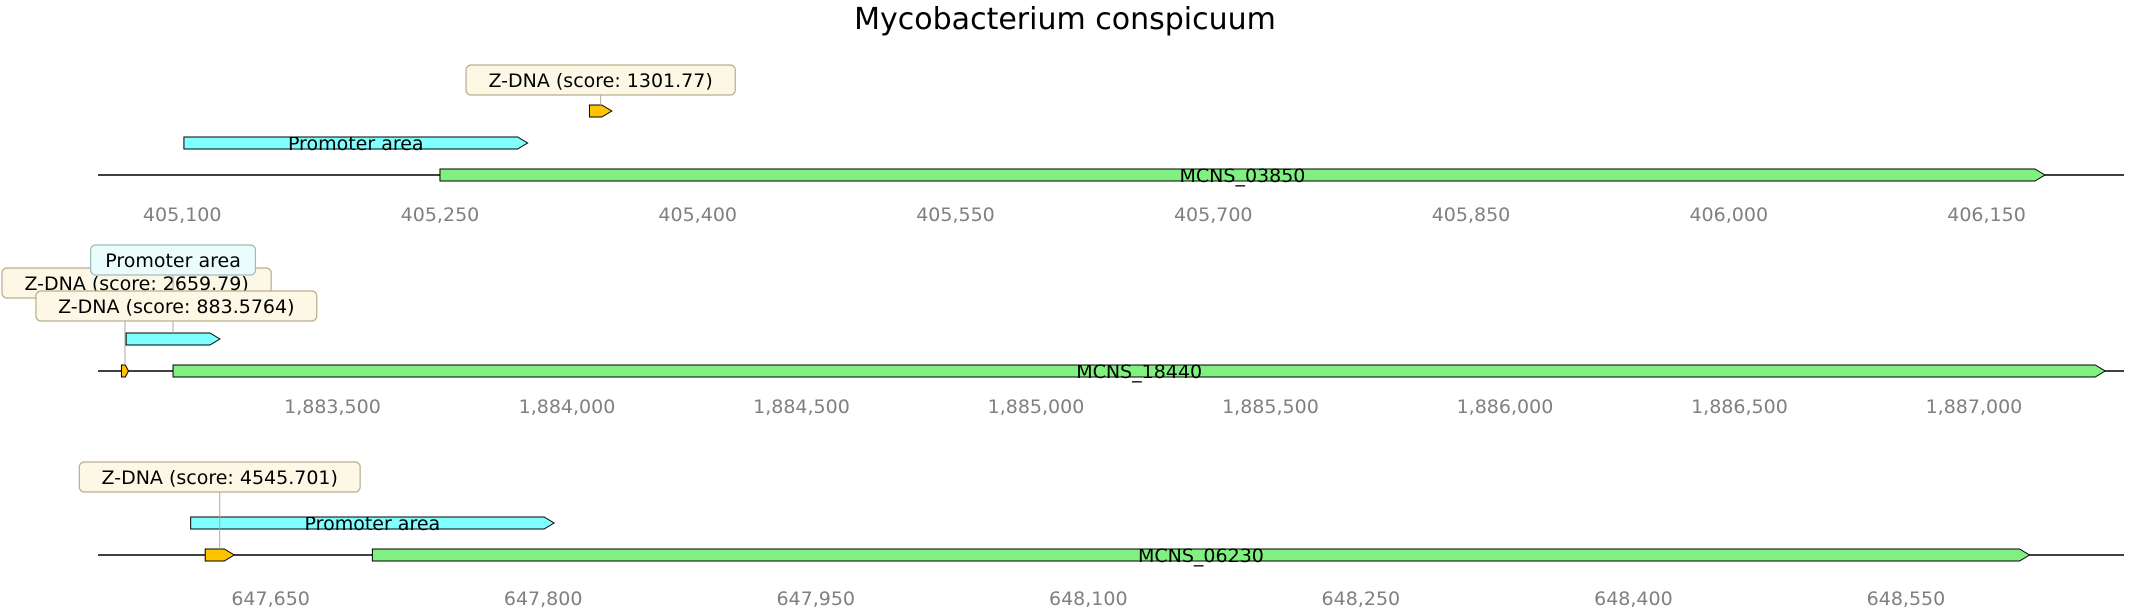  I want to click on feature-label: MCNS_06230, so click(1201, 556).